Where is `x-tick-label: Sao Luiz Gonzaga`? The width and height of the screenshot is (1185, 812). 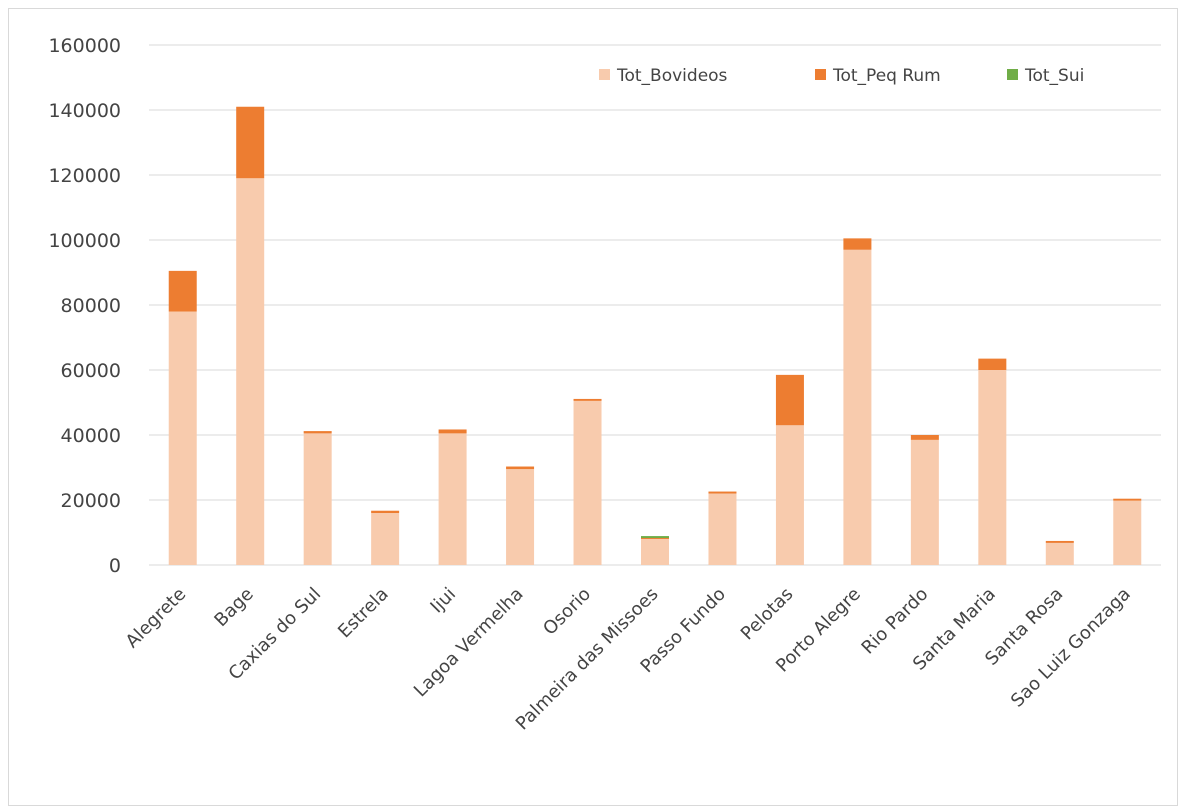
x-tick-label: Sao Luiz Gonzaga is located at coordinates (1071, 648).